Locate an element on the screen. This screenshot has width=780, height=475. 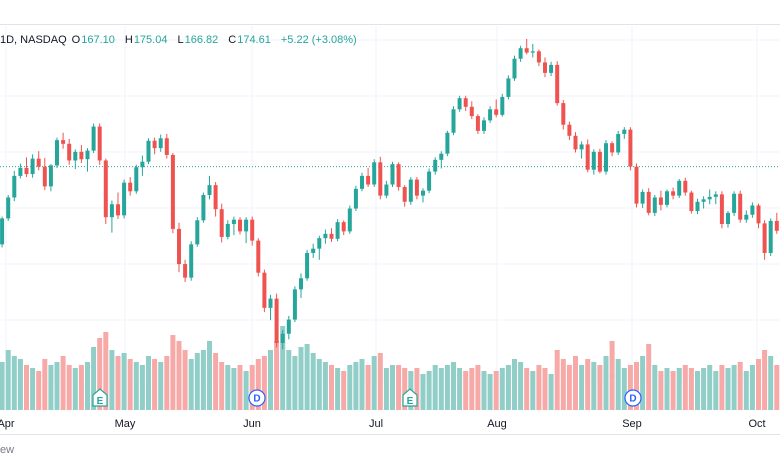
low-label: L is located at coordinates (180, 40).